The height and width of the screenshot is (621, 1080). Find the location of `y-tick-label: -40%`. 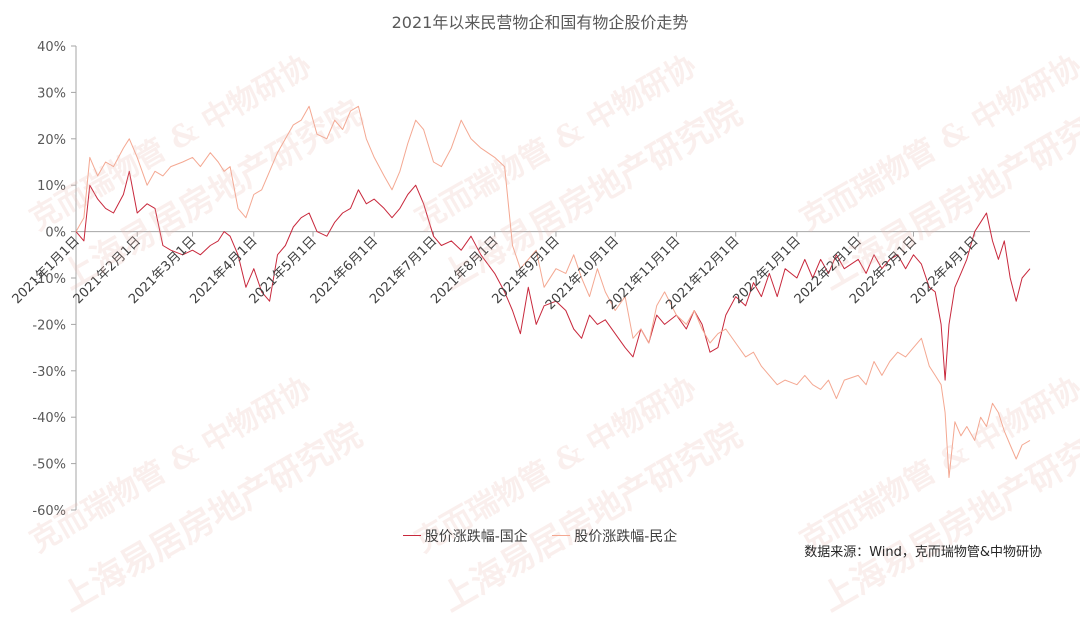

y-tick-label: -40% is located at coordinates (49, 418).